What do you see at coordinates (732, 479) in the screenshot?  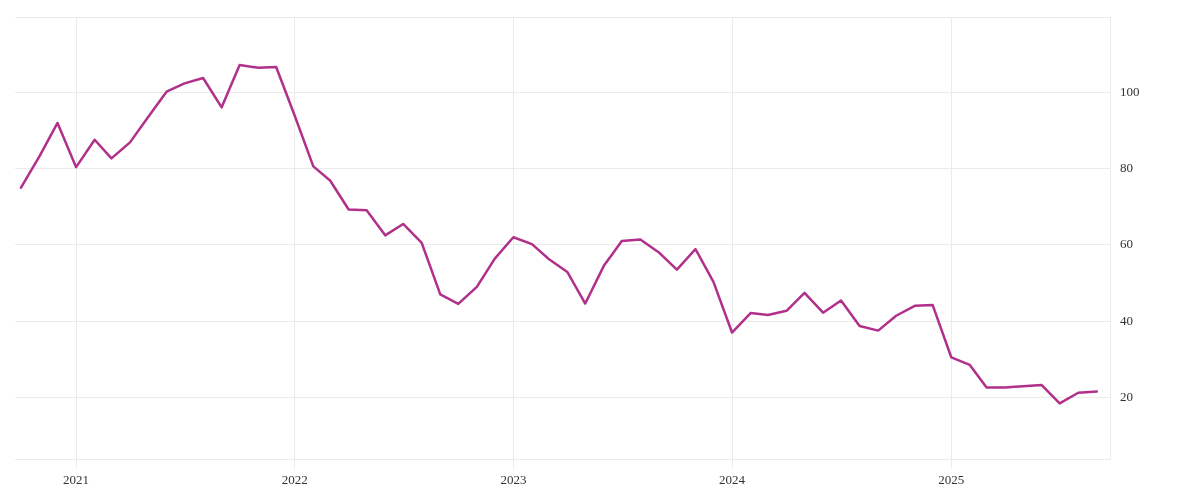 I see `x-tick-label: 2024` at bounding box center [732, 479].